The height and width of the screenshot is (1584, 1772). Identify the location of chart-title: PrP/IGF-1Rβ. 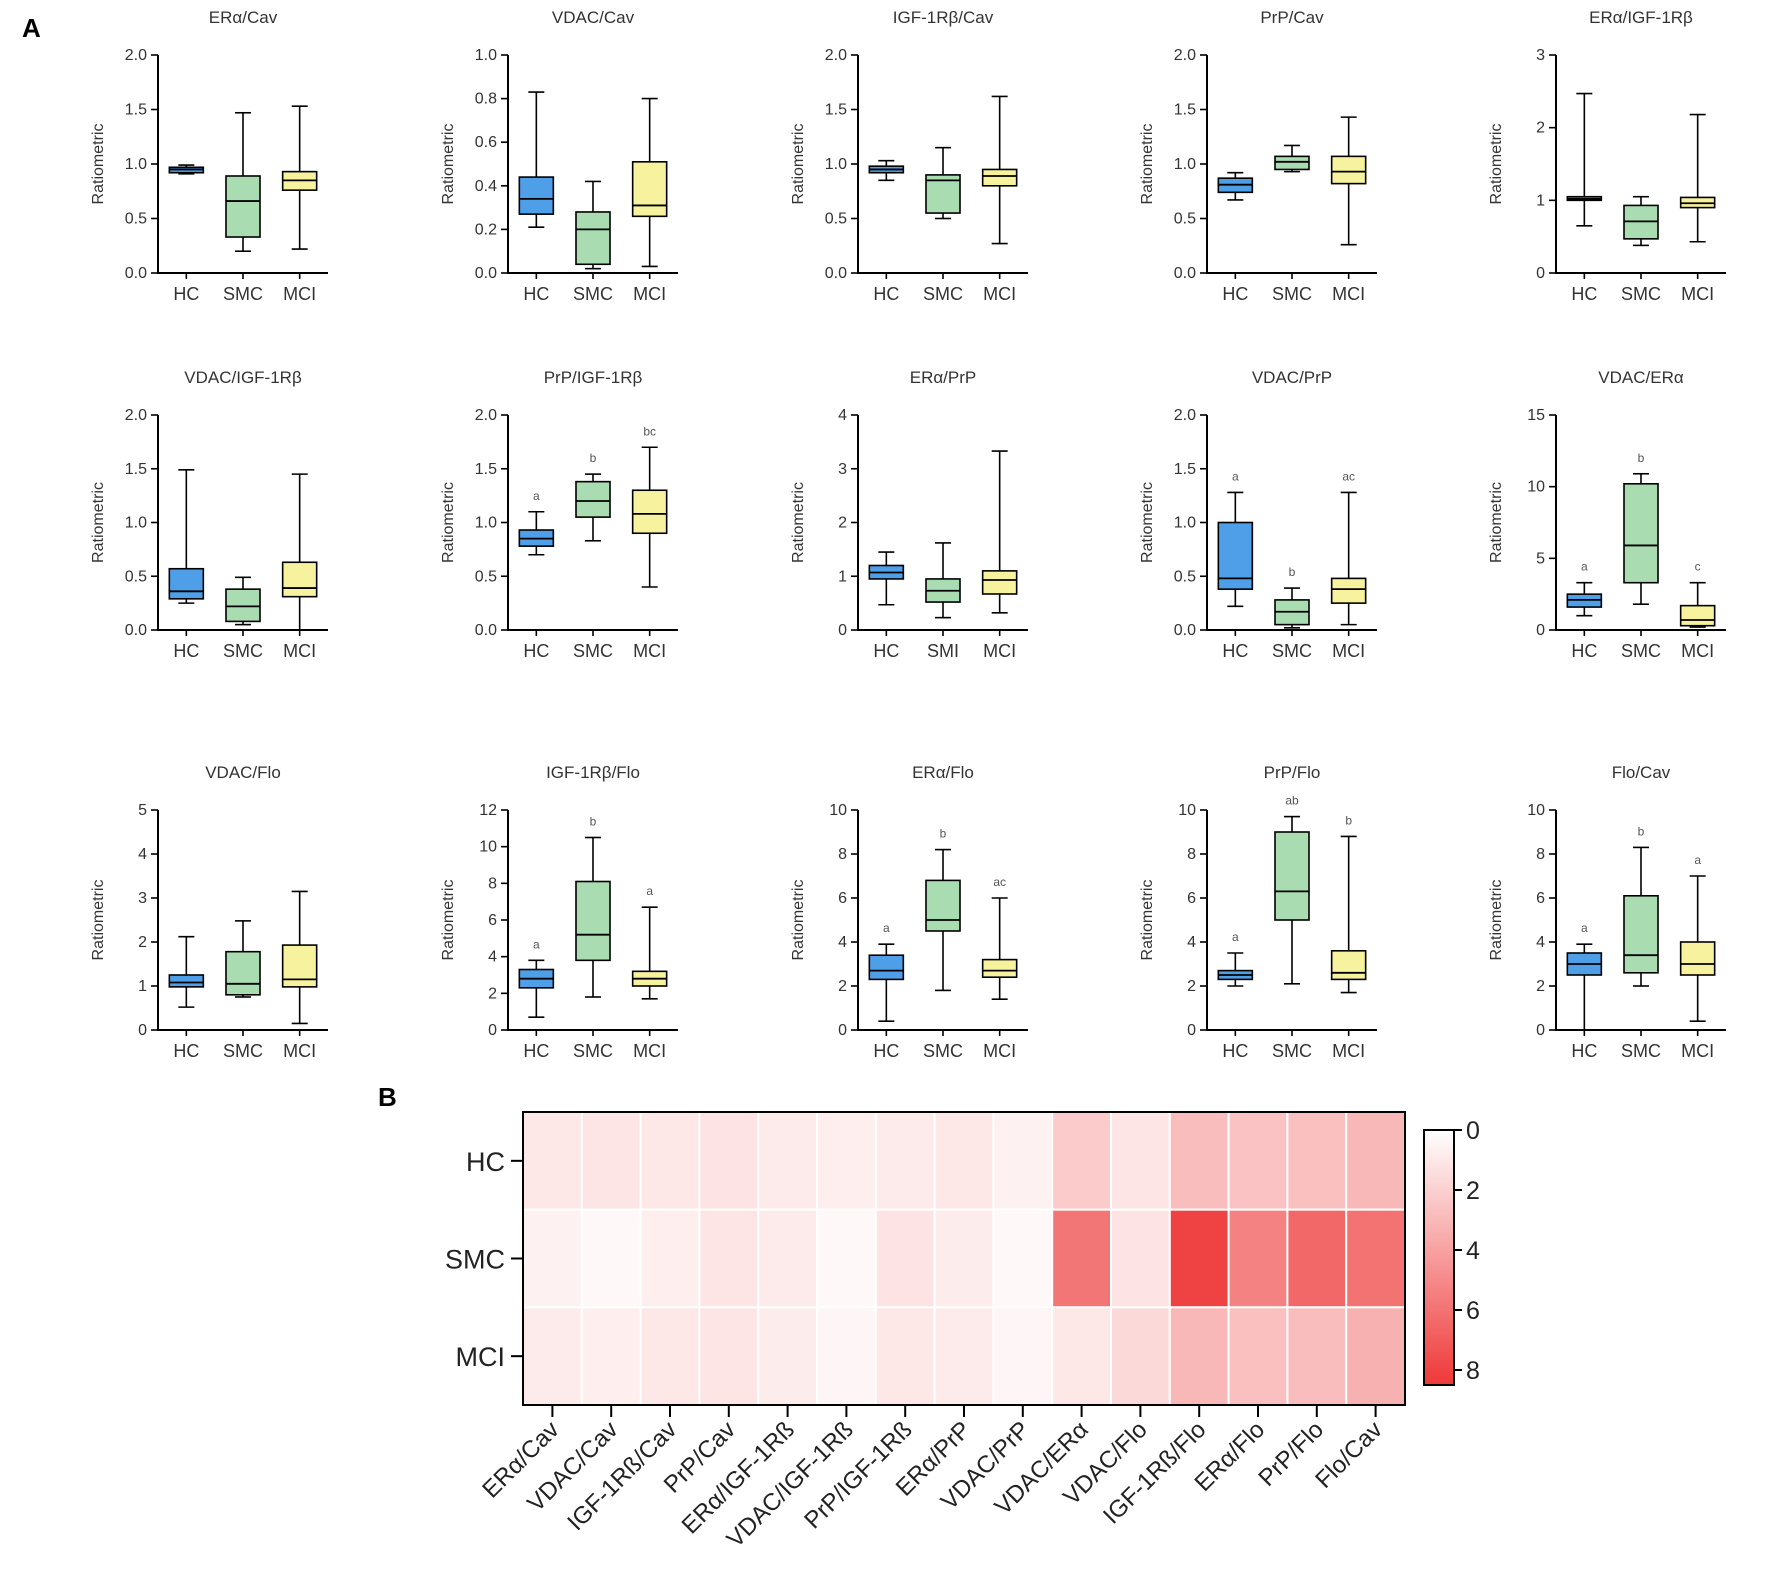
(593, 377).